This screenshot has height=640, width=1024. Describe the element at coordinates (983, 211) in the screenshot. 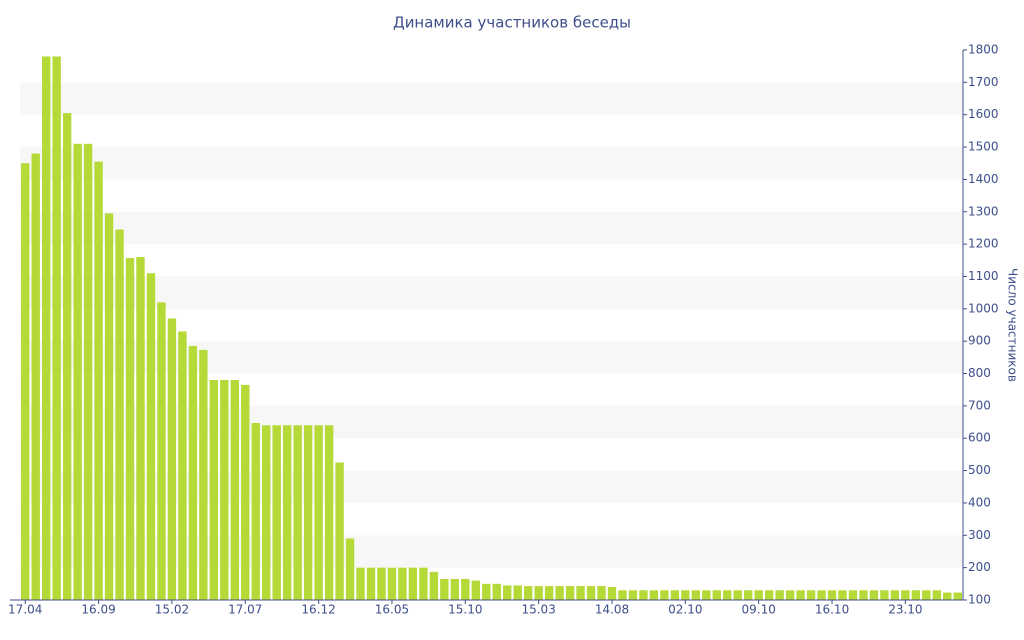

I see `y-tick-label: 1300` at that location.